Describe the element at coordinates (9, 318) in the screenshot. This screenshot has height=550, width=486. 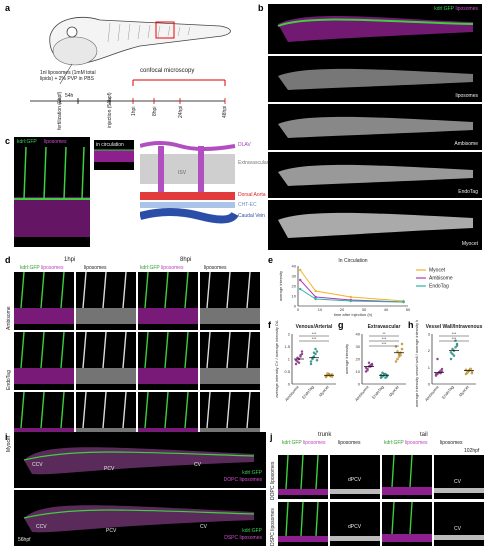
I see `d-row-ambisome: Ambisome` at that location.